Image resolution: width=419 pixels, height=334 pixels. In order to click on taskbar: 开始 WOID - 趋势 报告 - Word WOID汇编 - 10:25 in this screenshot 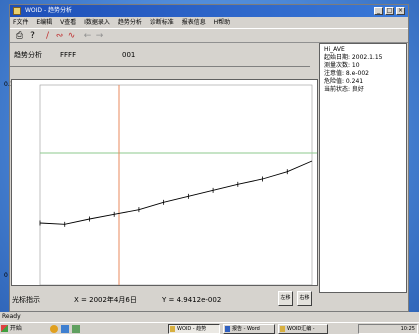, I will do `click(209, 328)`.